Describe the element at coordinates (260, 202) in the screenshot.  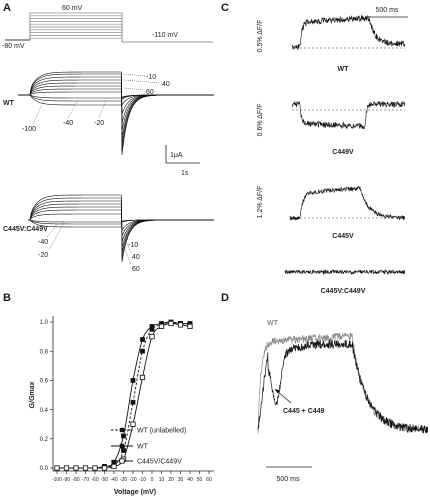
I see `fluorescence-scale-label: 1.2% ΔF/F` at that location.